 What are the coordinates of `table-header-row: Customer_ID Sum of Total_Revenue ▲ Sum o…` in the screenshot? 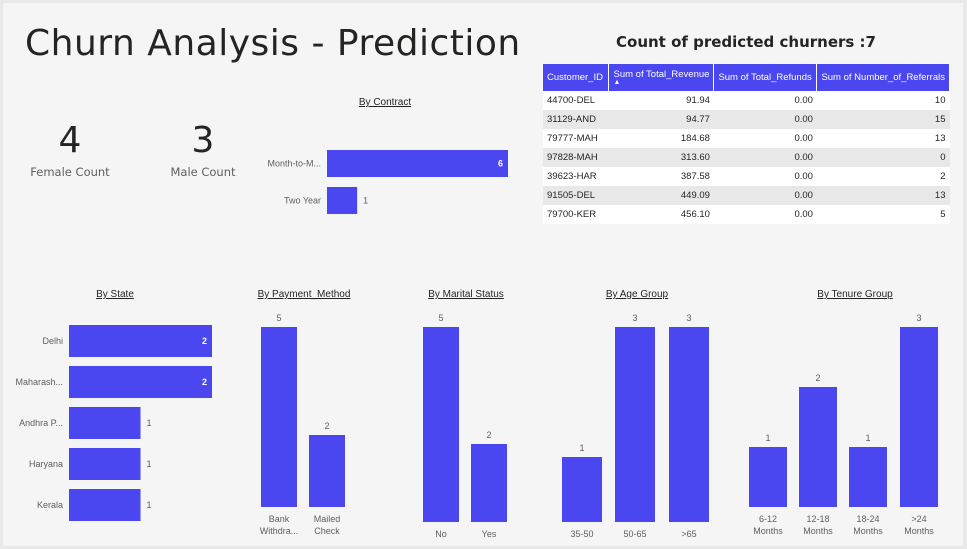 It's located at (746, 77).